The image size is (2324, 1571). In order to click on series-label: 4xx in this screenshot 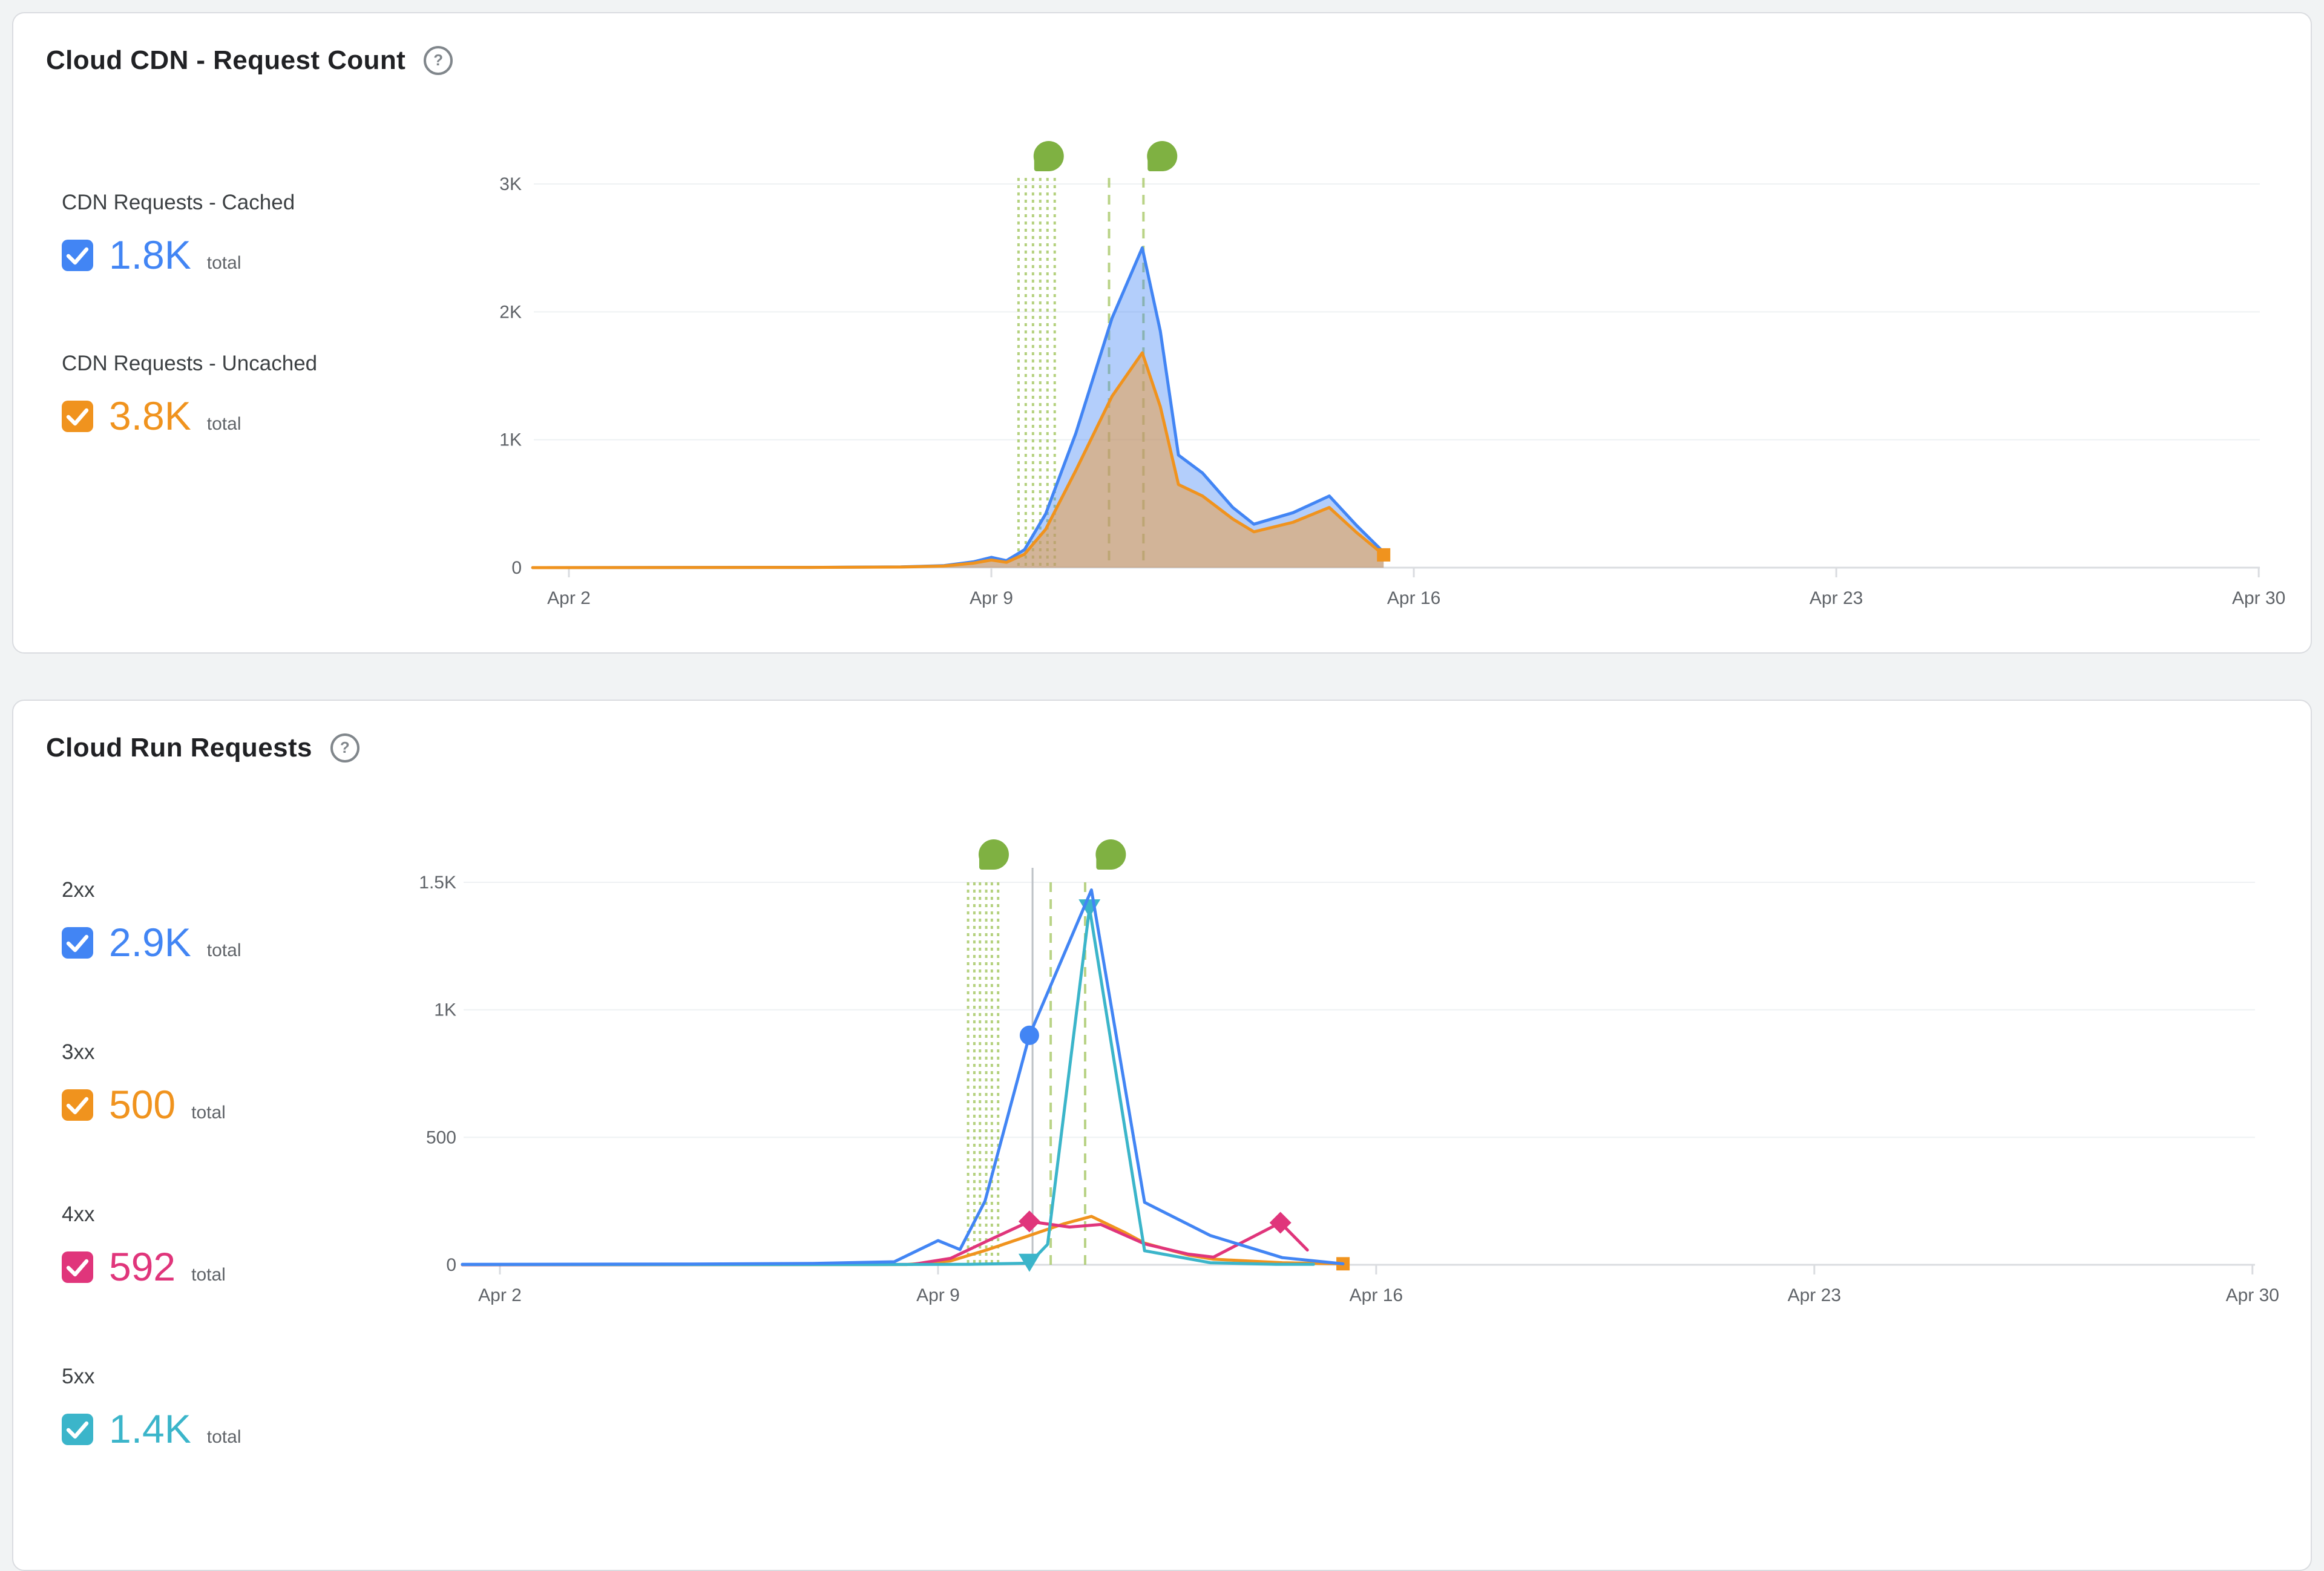, I will do `click(78, 1214)`.